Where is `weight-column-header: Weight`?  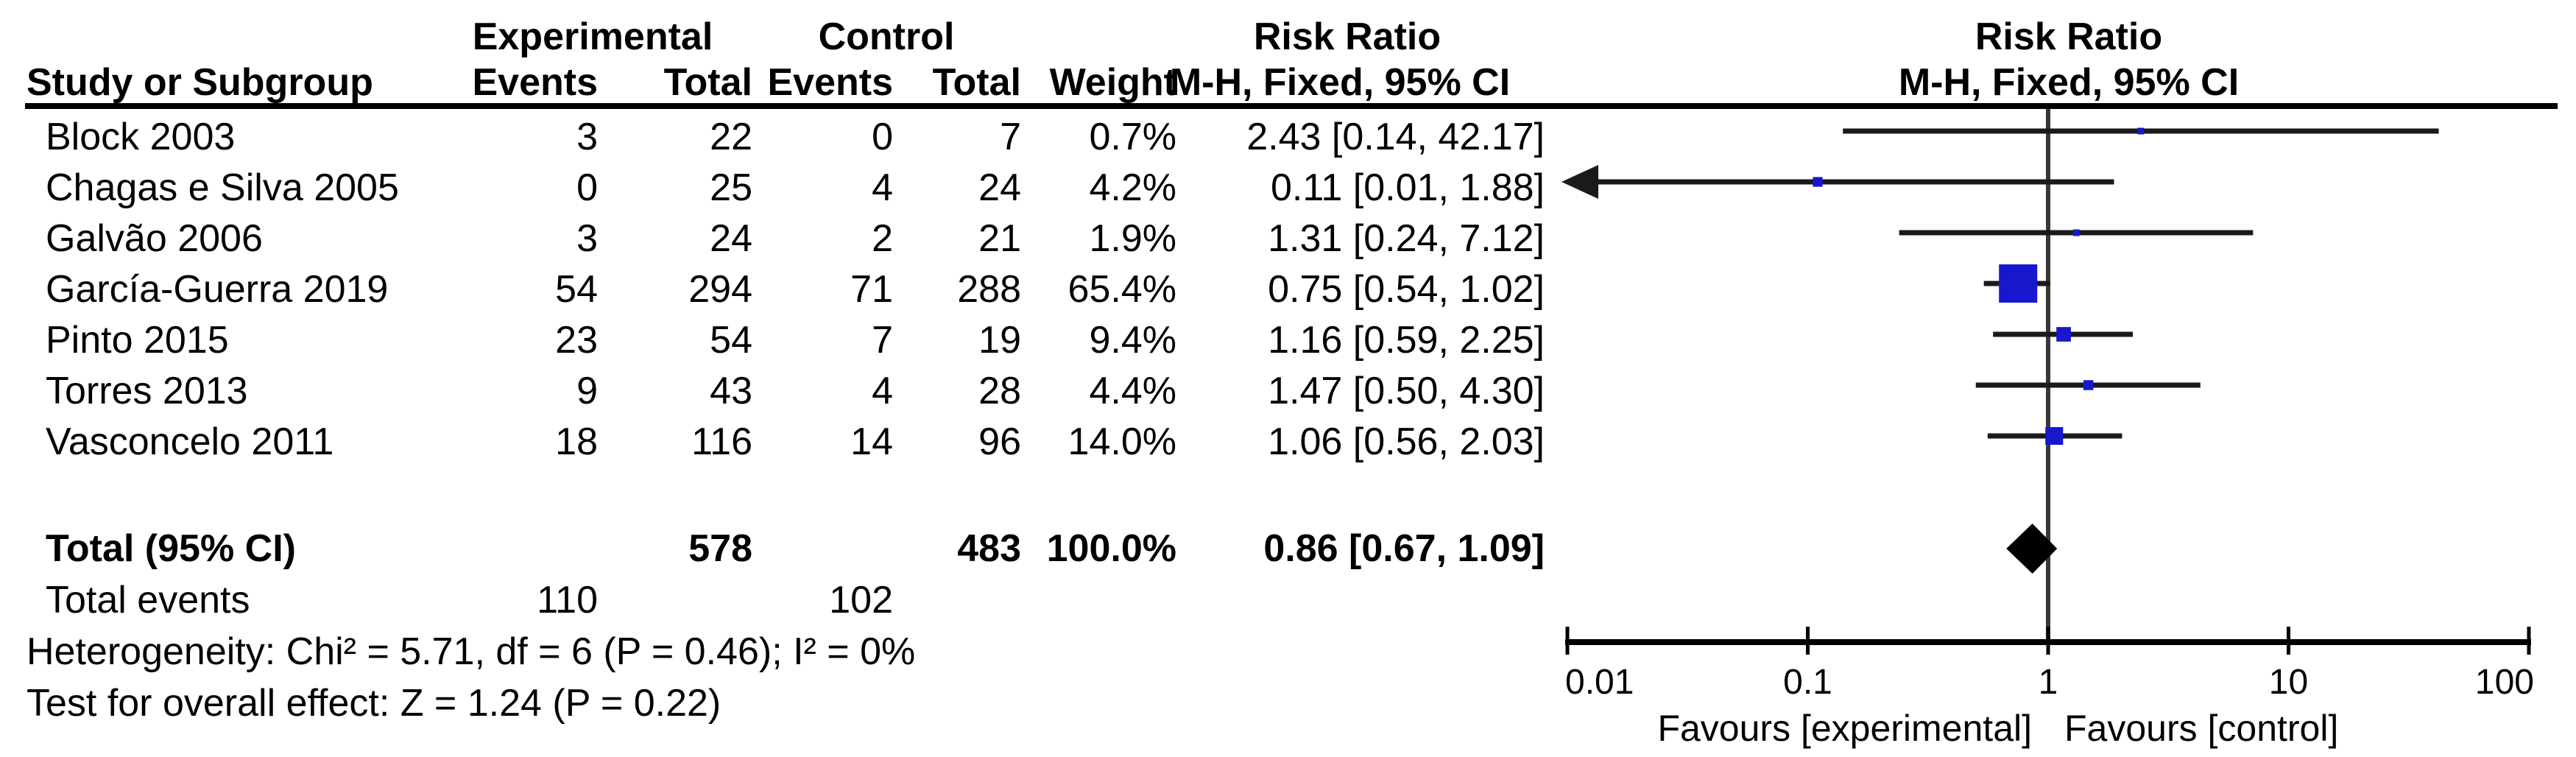 weight-column-header: Weight is located at coordinates (1112, 82).